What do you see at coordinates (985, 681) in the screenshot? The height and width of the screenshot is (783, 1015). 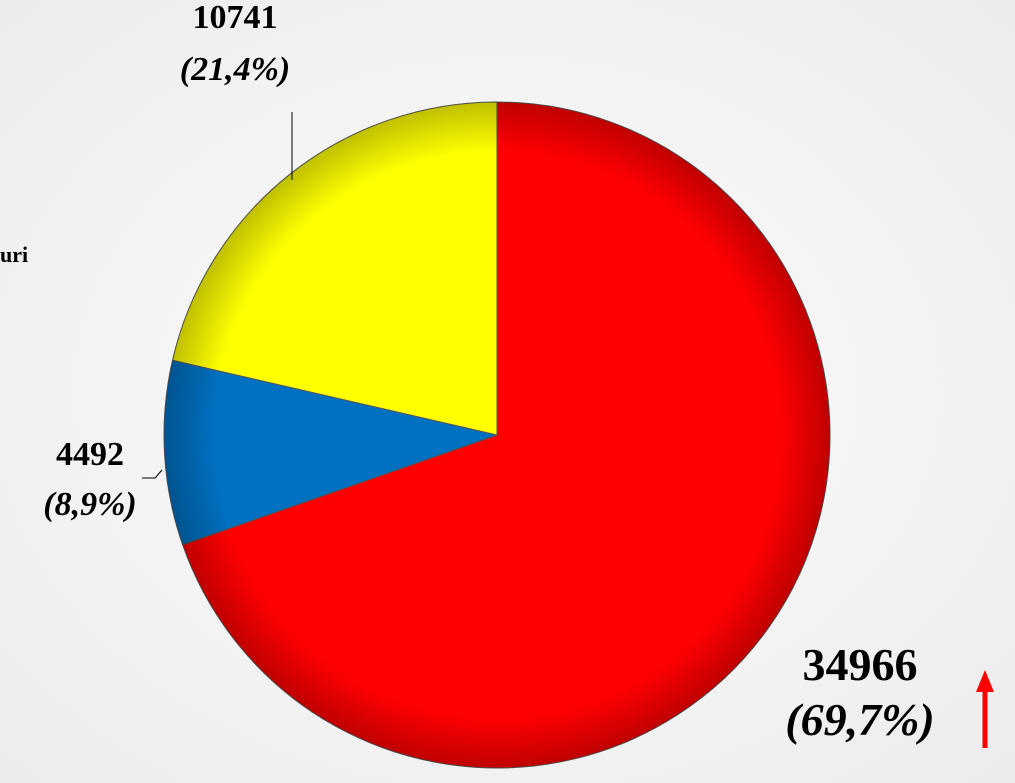 I see `arrow-head` at bounding box center [985, 681].